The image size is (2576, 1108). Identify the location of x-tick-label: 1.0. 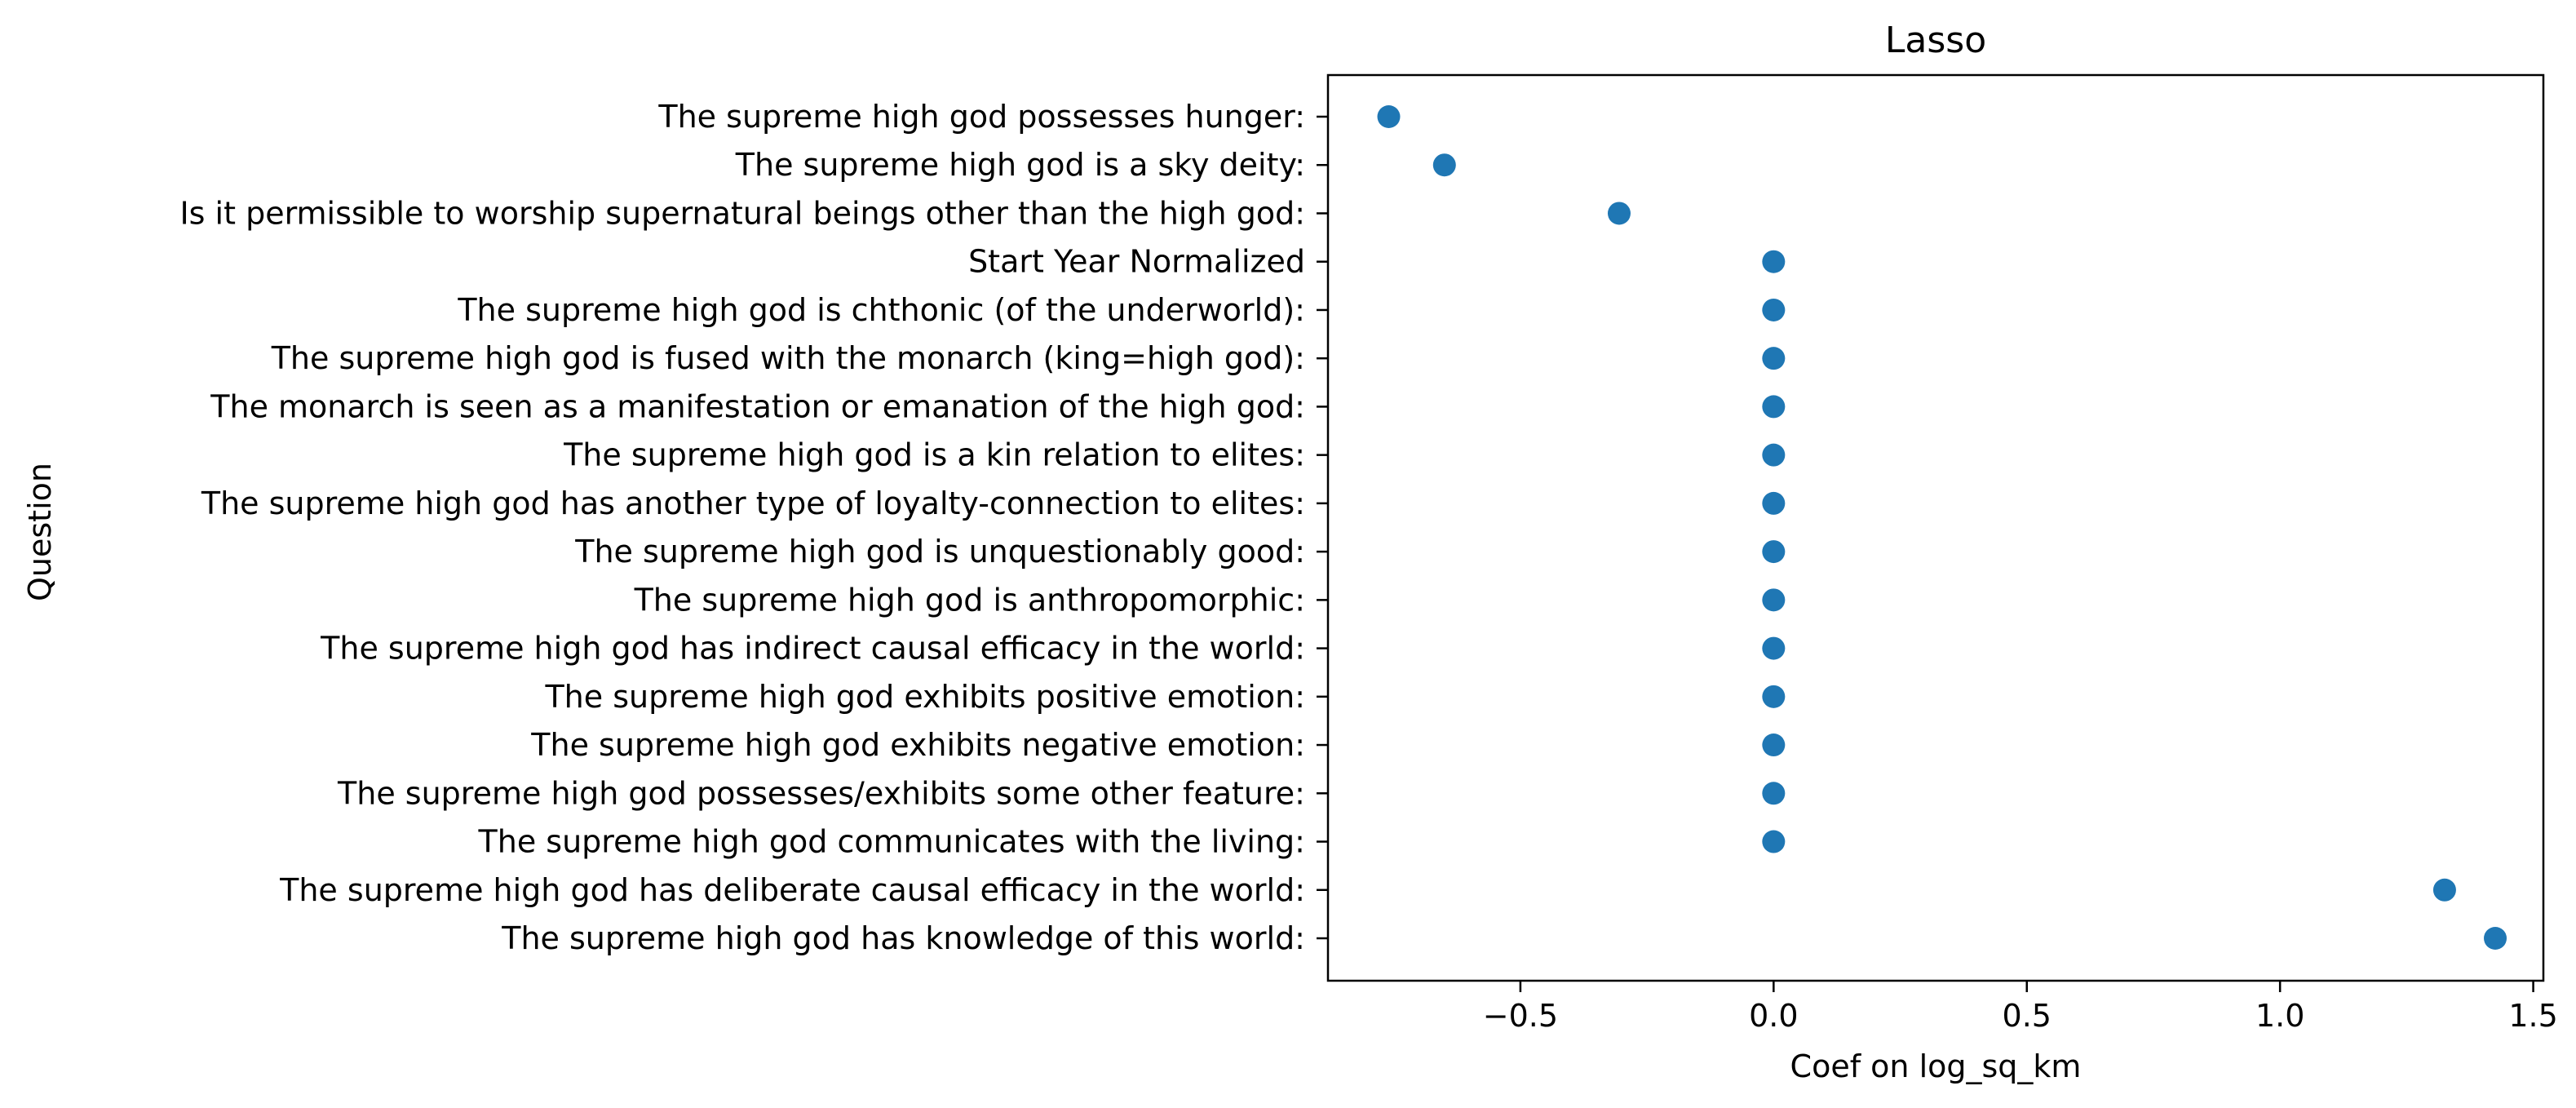
(2279, 1016).